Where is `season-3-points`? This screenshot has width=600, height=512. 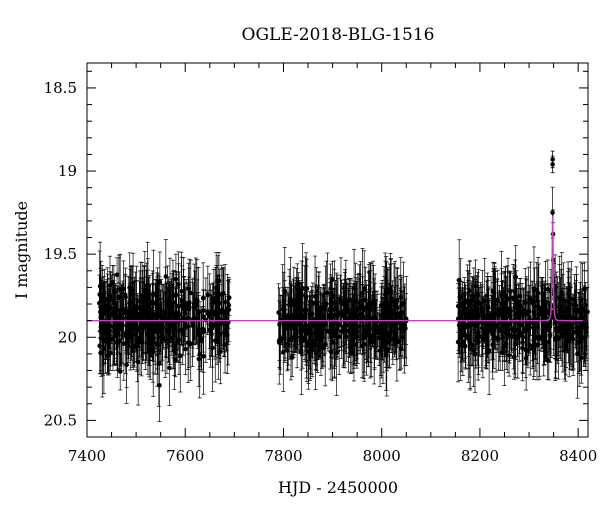
season-3-points is located at coordinates (522, 292).